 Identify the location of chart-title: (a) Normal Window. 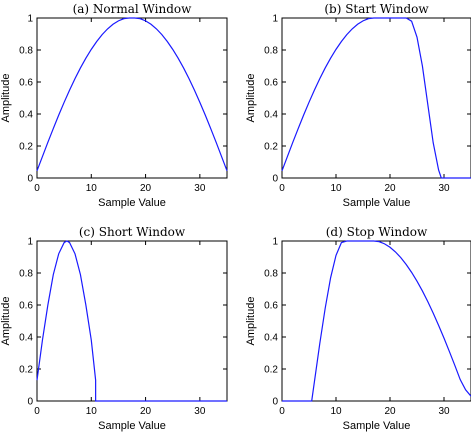
(133, 9).